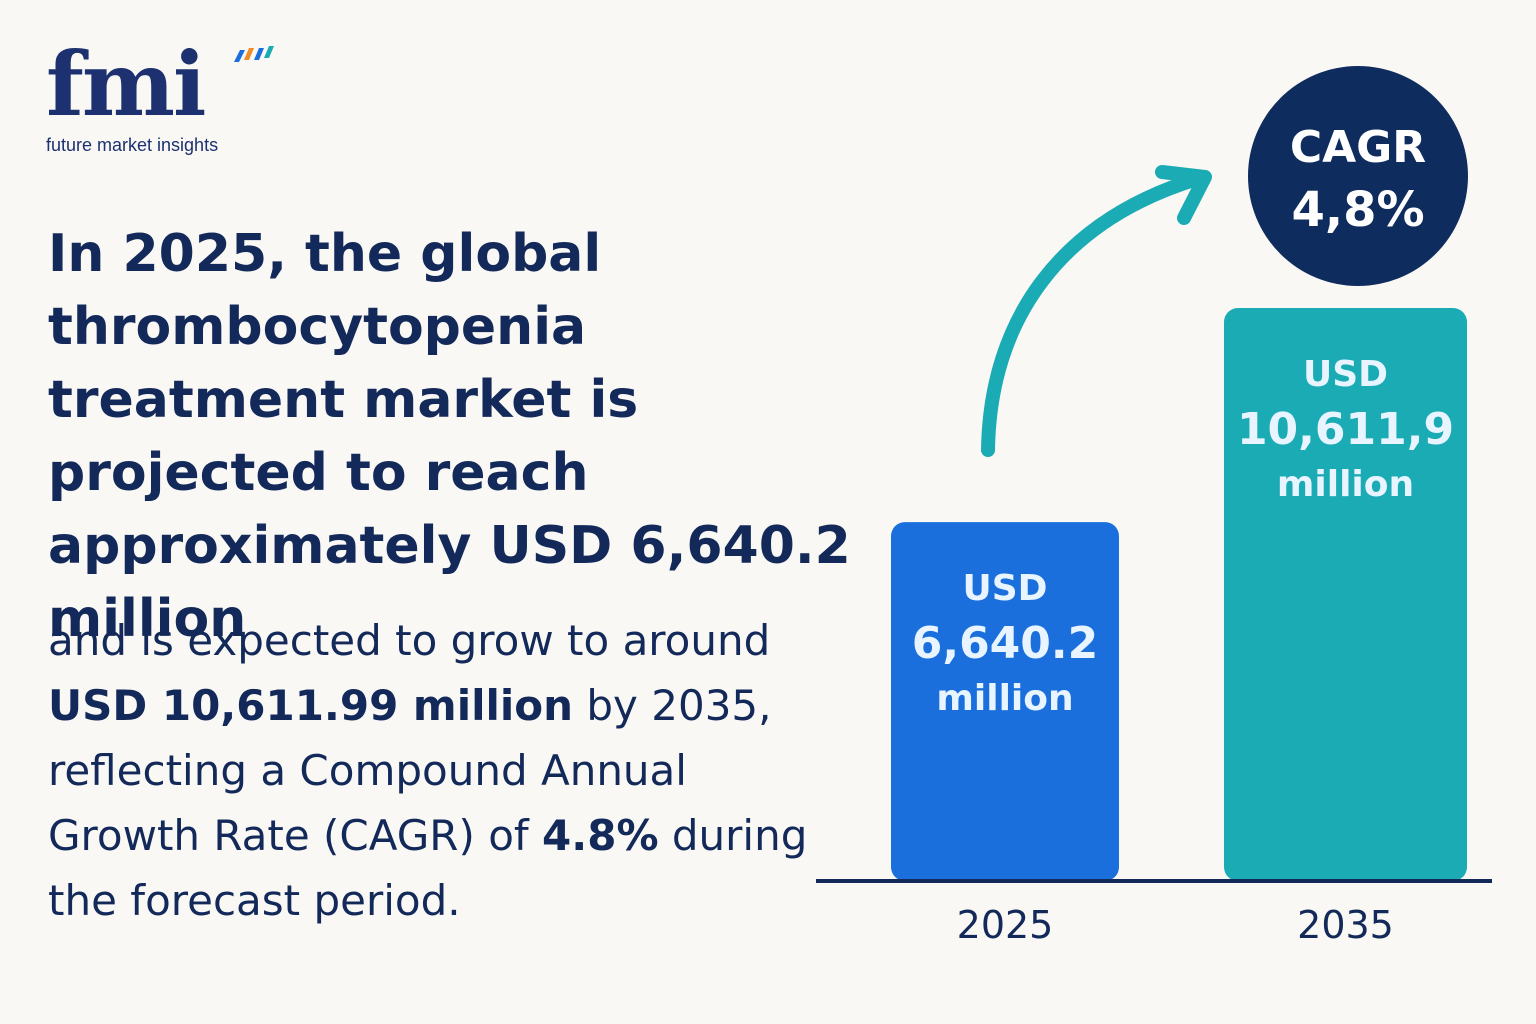  I want to click on bar-label-2035-value: 10,611,9, so click(1345, 429).